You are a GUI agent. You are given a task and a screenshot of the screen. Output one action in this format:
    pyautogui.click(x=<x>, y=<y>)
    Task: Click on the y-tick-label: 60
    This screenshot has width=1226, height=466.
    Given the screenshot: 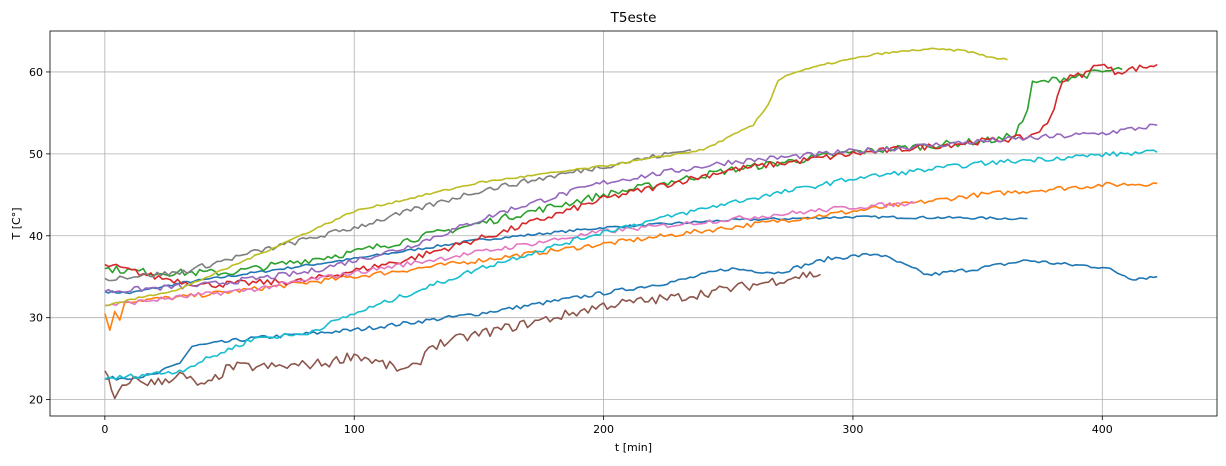 What is the action you would take?
    pyautogui.click(x=36, y=72)
    